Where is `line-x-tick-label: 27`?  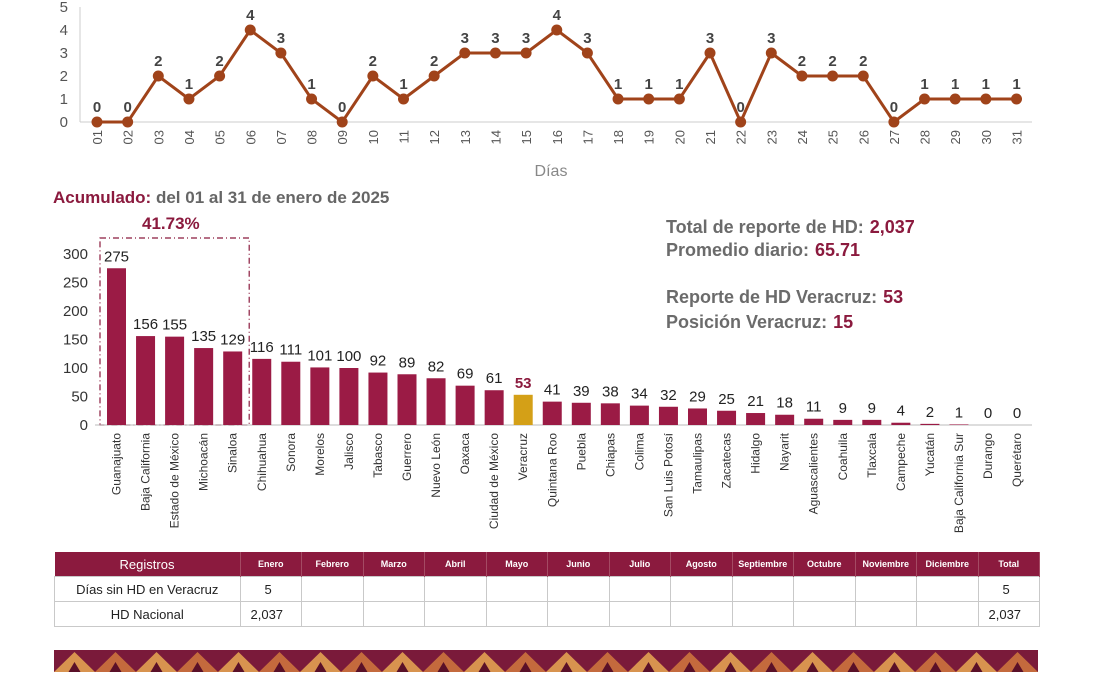 line-x-tick-label: 27 is located at coordinates (894, 137).